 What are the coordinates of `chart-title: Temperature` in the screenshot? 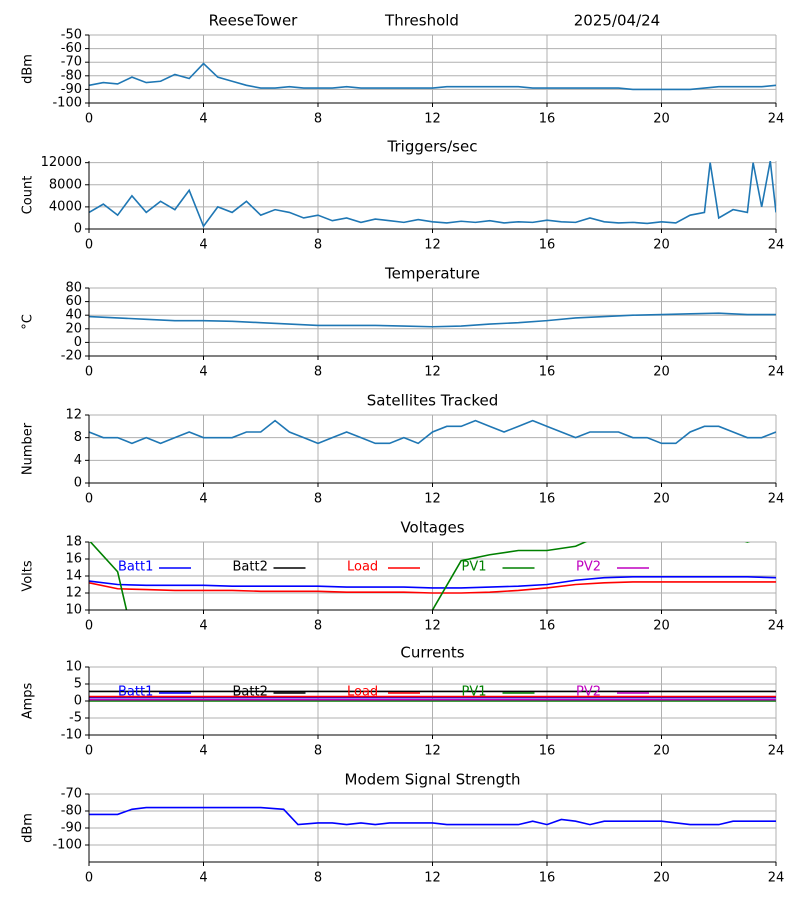 It's located at (432, 274).